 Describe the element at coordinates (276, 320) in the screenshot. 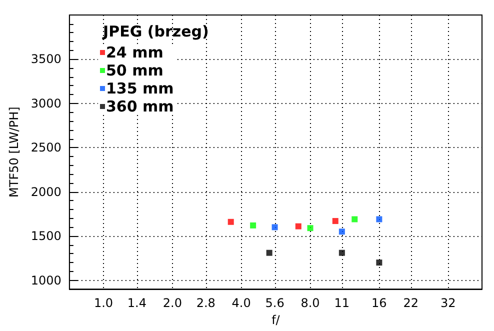

I see `x-axis-title: f/` at that location.